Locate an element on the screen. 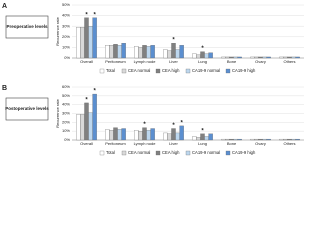 Image resolution: width=320 pixels, height=240 pixels. x-tick-label: Liver is located at coordinates (173, 143).